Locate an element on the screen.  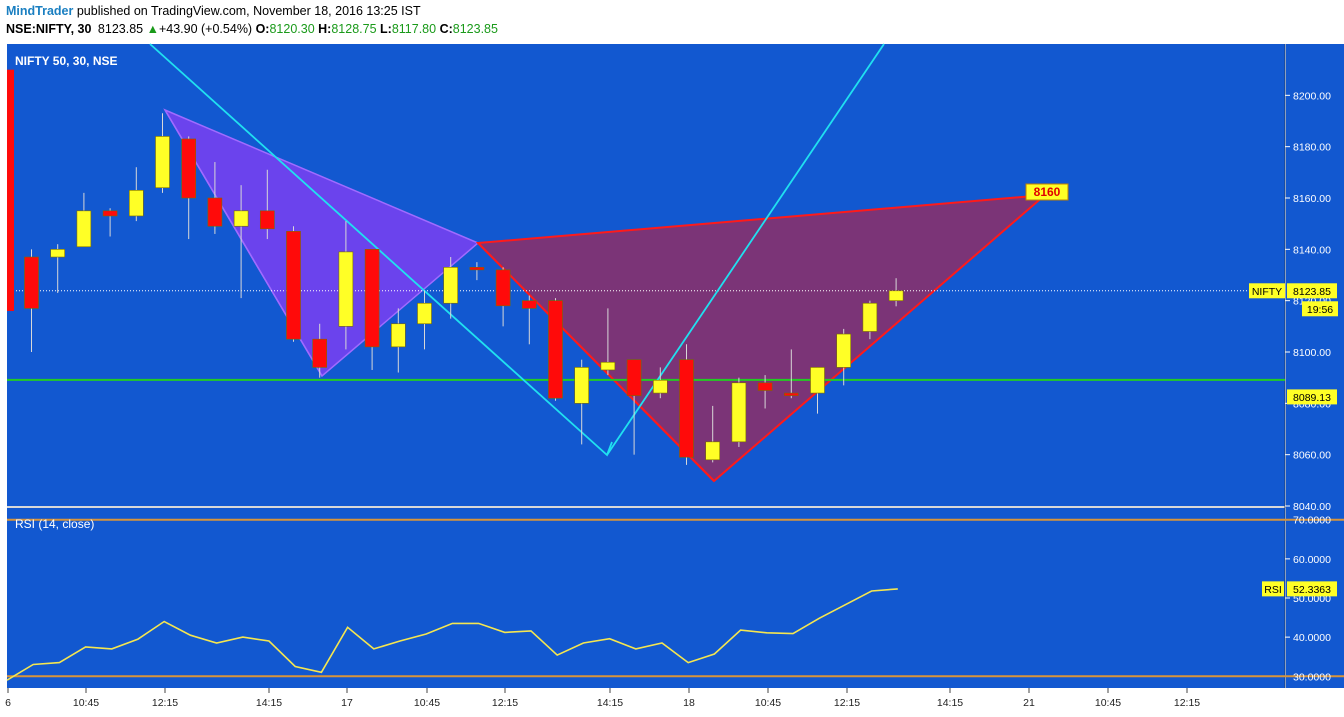
candle-body-partial is located at coordinates (10, 190).